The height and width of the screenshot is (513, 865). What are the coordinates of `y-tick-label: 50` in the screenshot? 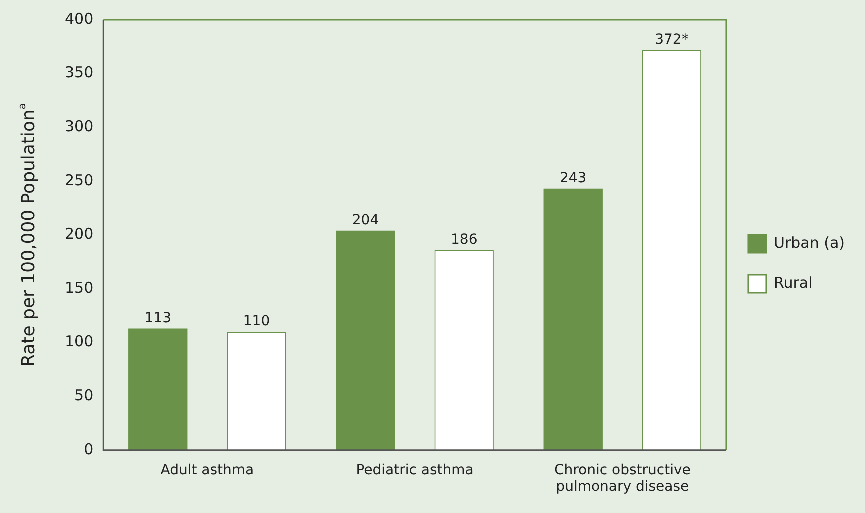 It's located at (84, 395).